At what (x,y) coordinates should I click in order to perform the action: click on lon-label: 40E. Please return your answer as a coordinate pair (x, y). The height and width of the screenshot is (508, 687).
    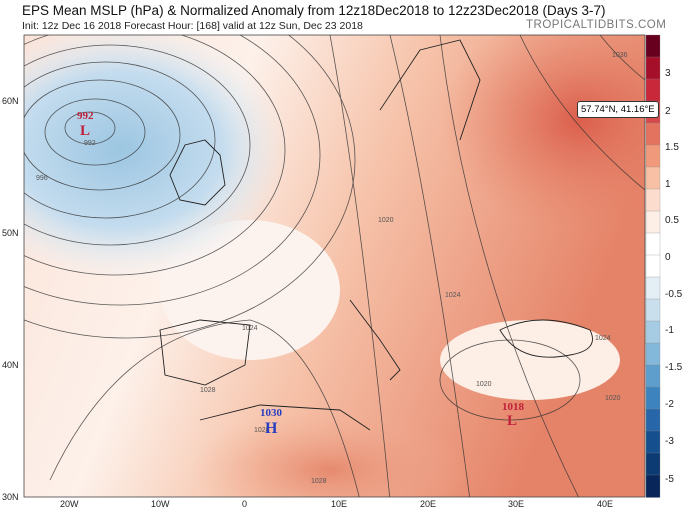
    Looking at the image, I should click on (605, 503).